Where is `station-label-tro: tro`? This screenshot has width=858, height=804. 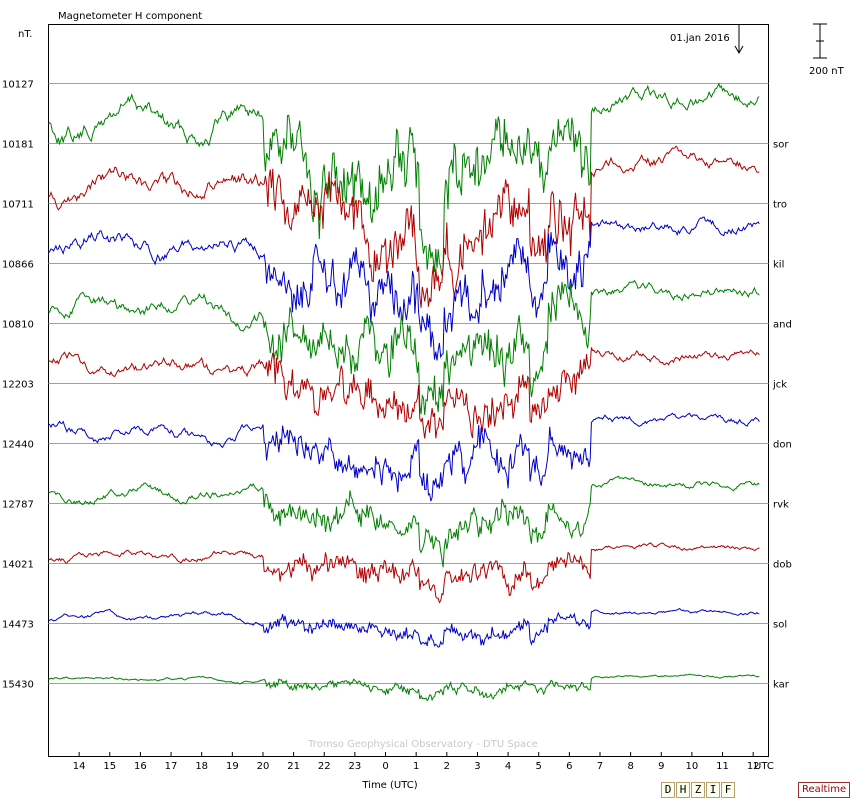 station-label-tro: tro is located at coordinates (780, 205).